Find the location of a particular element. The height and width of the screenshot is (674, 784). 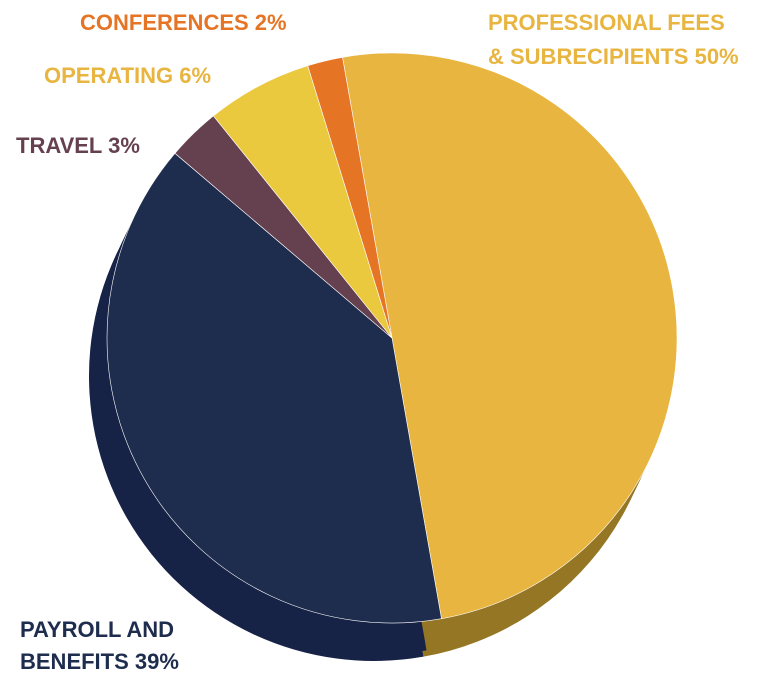

label-line: TRAVEL 3% is located at coordinates (78, 145).